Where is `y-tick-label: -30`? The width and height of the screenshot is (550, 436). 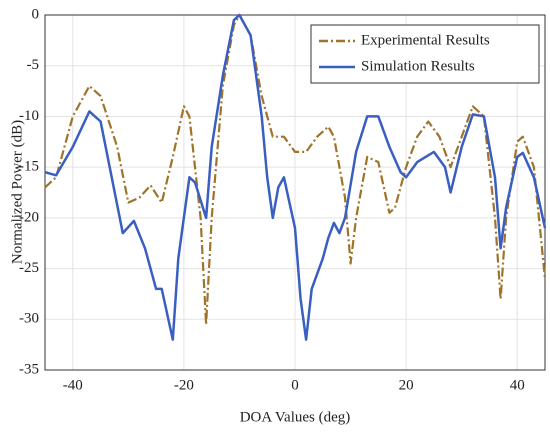 y-tick-label: -30 is located at coordinates (29, 319).